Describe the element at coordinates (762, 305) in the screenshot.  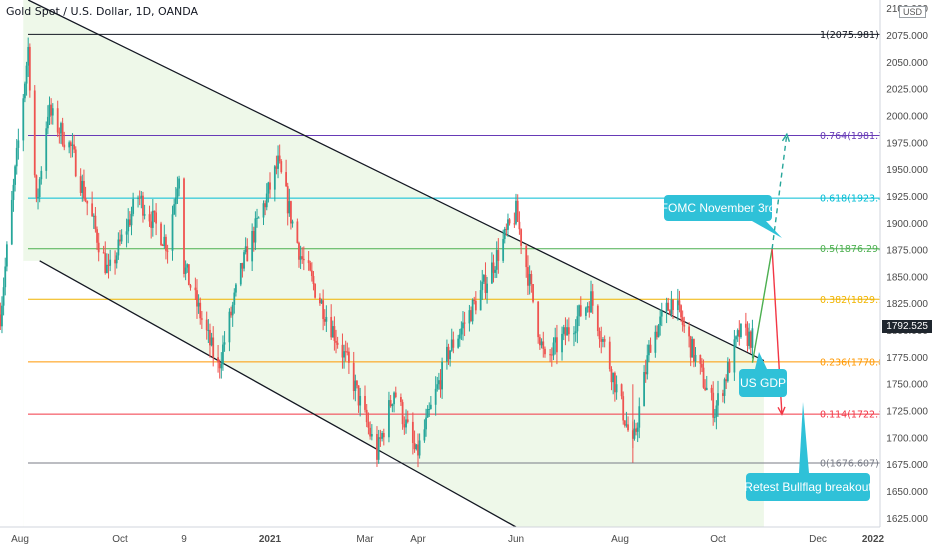
I see `projection-up-line` at that location.